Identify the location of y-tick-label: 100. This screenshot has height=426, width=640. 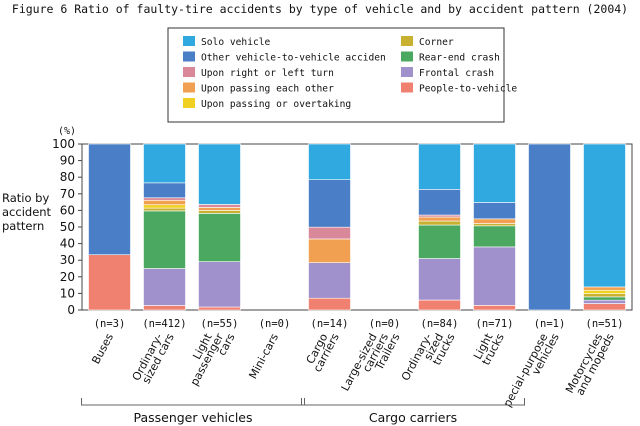
(63, 144).